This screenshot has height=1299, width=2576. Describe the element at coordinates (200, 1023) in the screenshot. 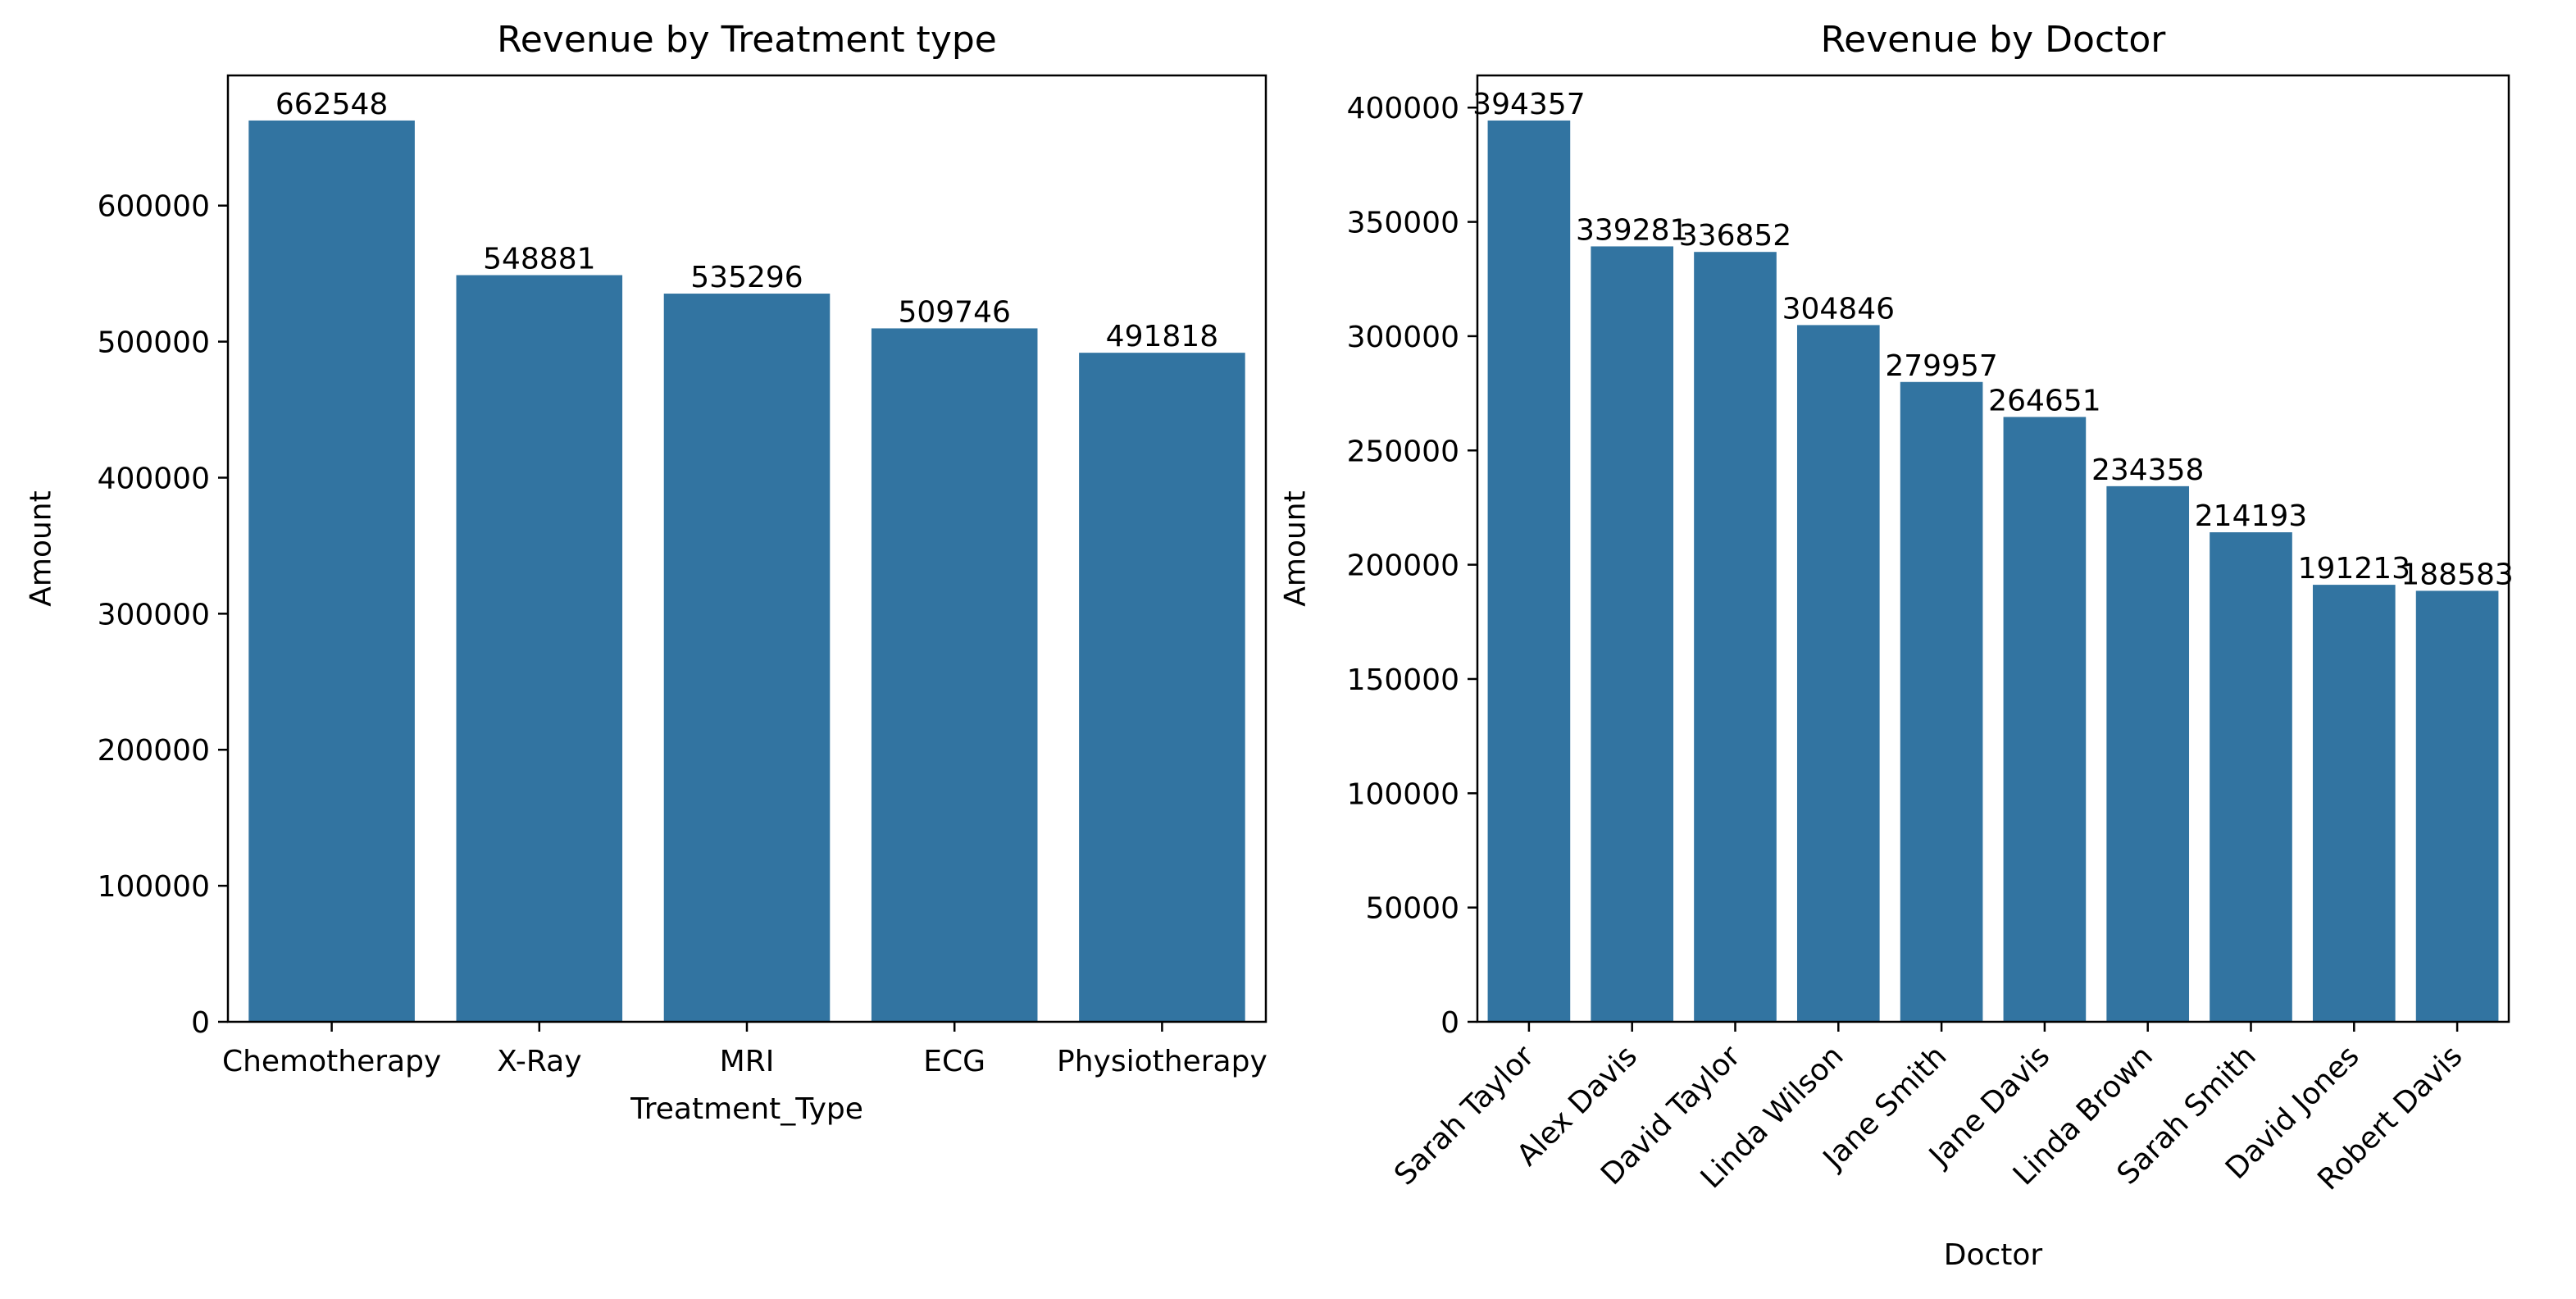

I see `treatment-y-tick-label: 0` at that location.